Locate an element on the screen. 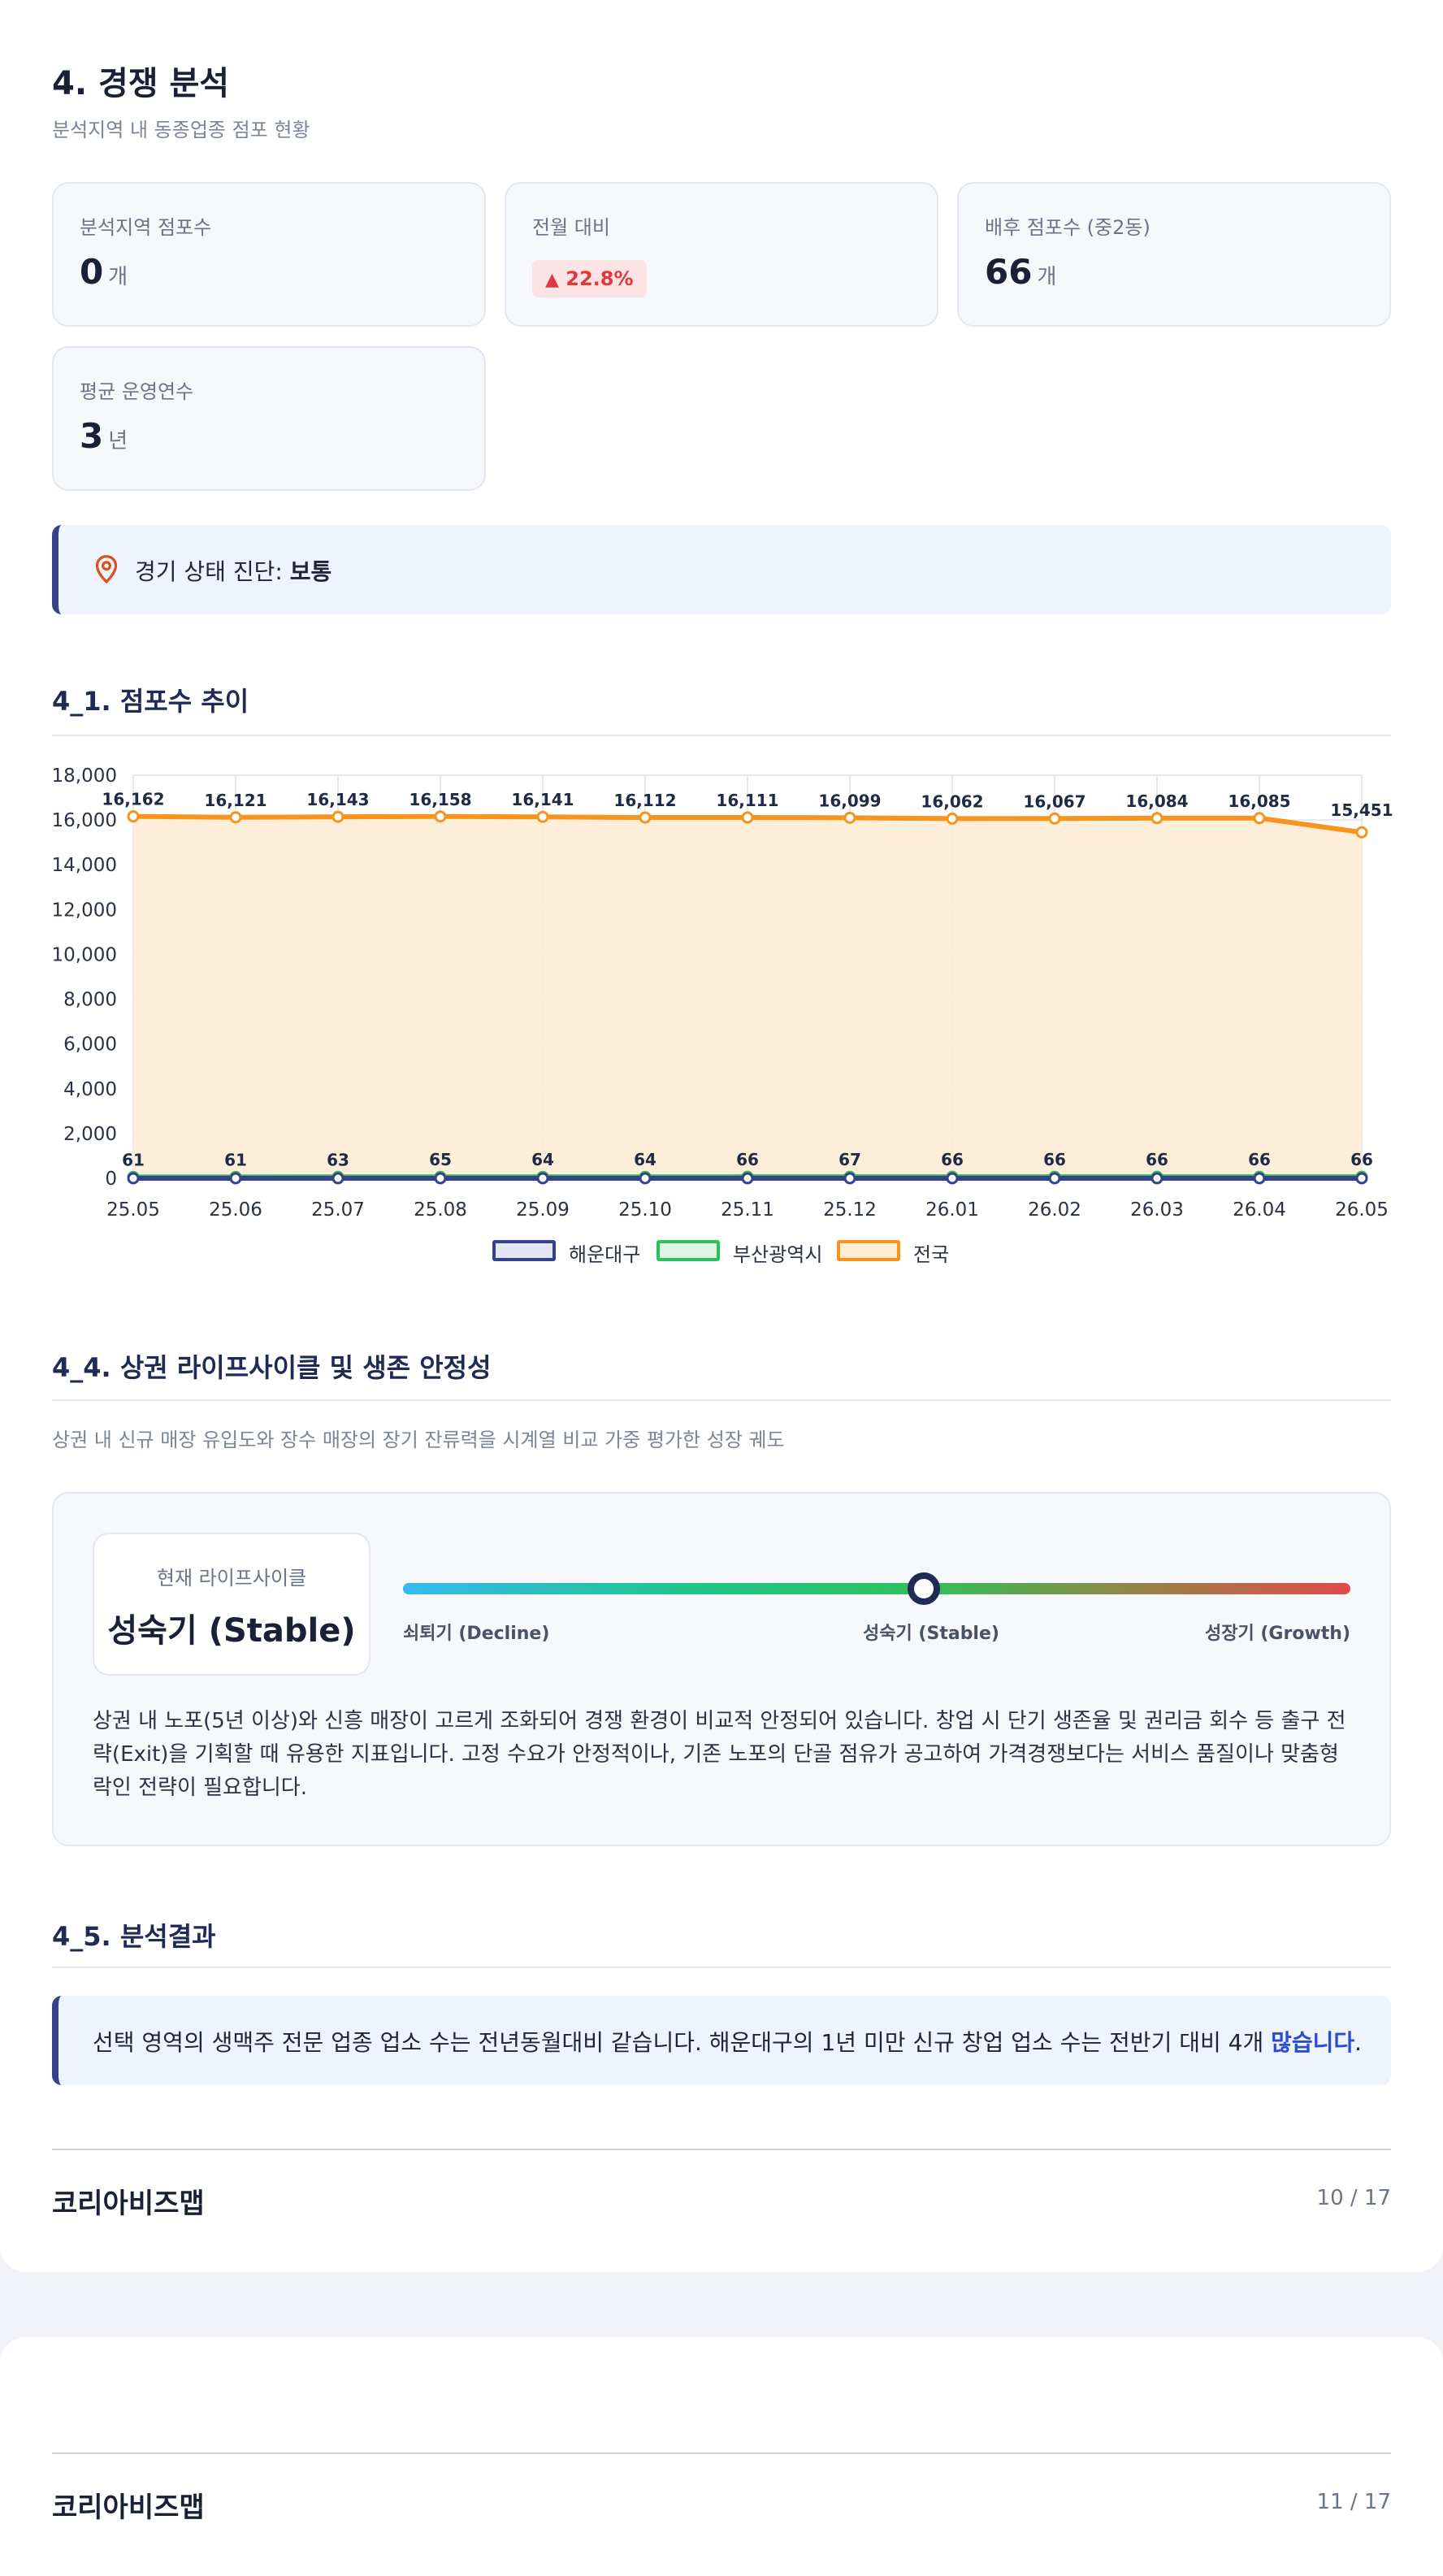 This screenshot has height=2576, width=1443. y-tick-label: 16,000 is located at coordinates (84, 821).